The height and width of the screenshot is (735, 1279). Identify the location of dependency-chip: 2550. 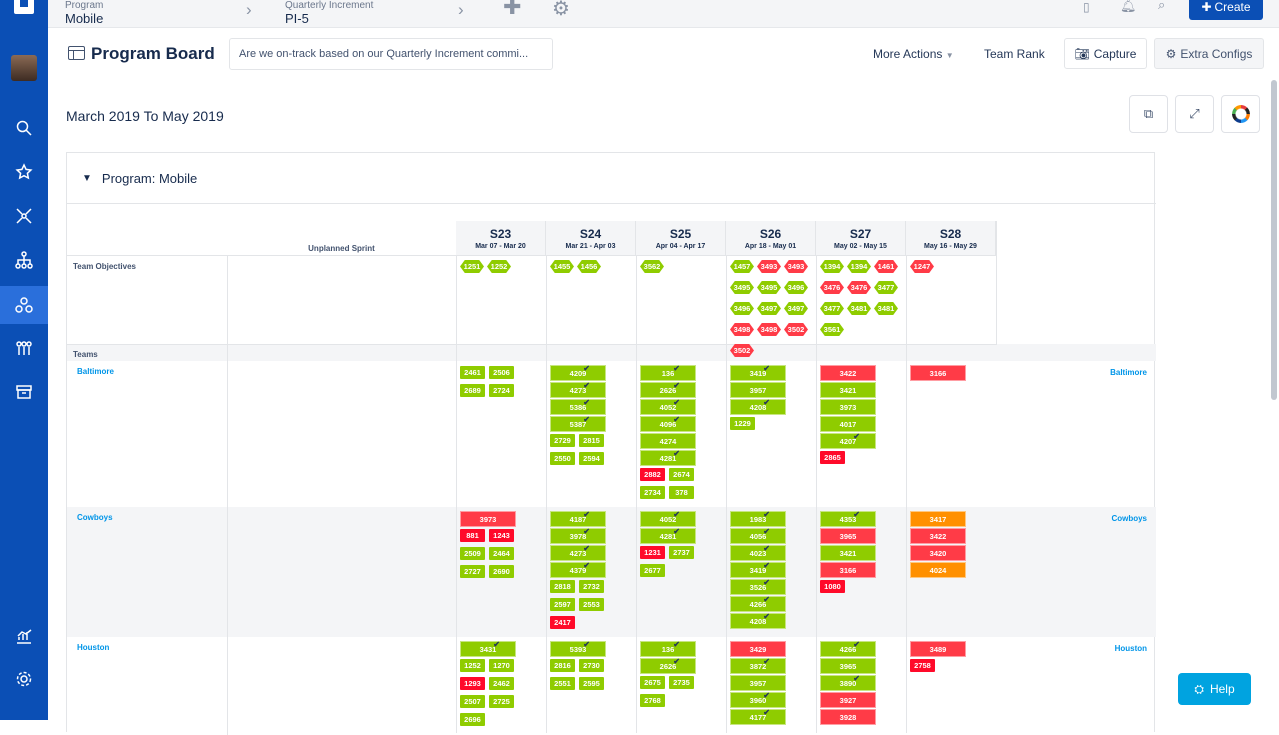
(562, 458).